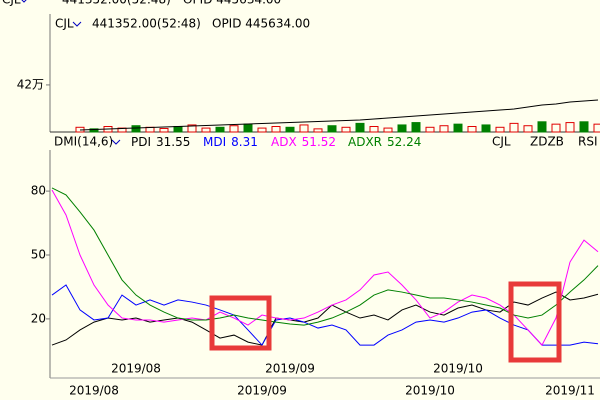 Image resolution: width=600 pixels, height=400 pixels. What do you see at coordinates (365, 142) in the screenshot?
I see `series-name: ADXR` at bounding box center [365, 142].